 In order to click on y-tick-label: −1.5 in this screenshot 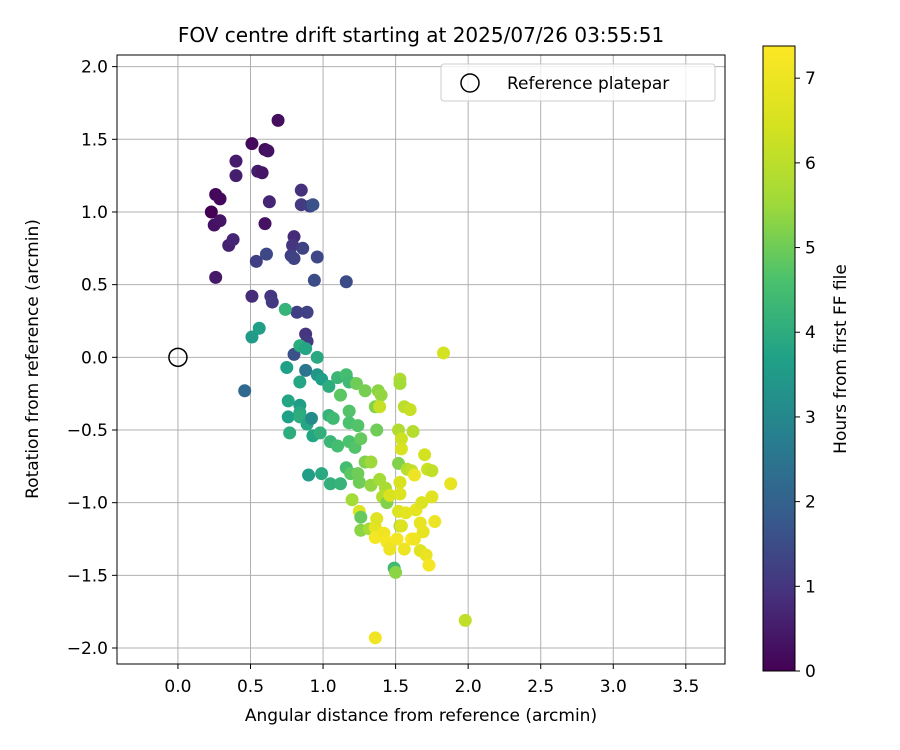, I will do `click(87, 576)`.